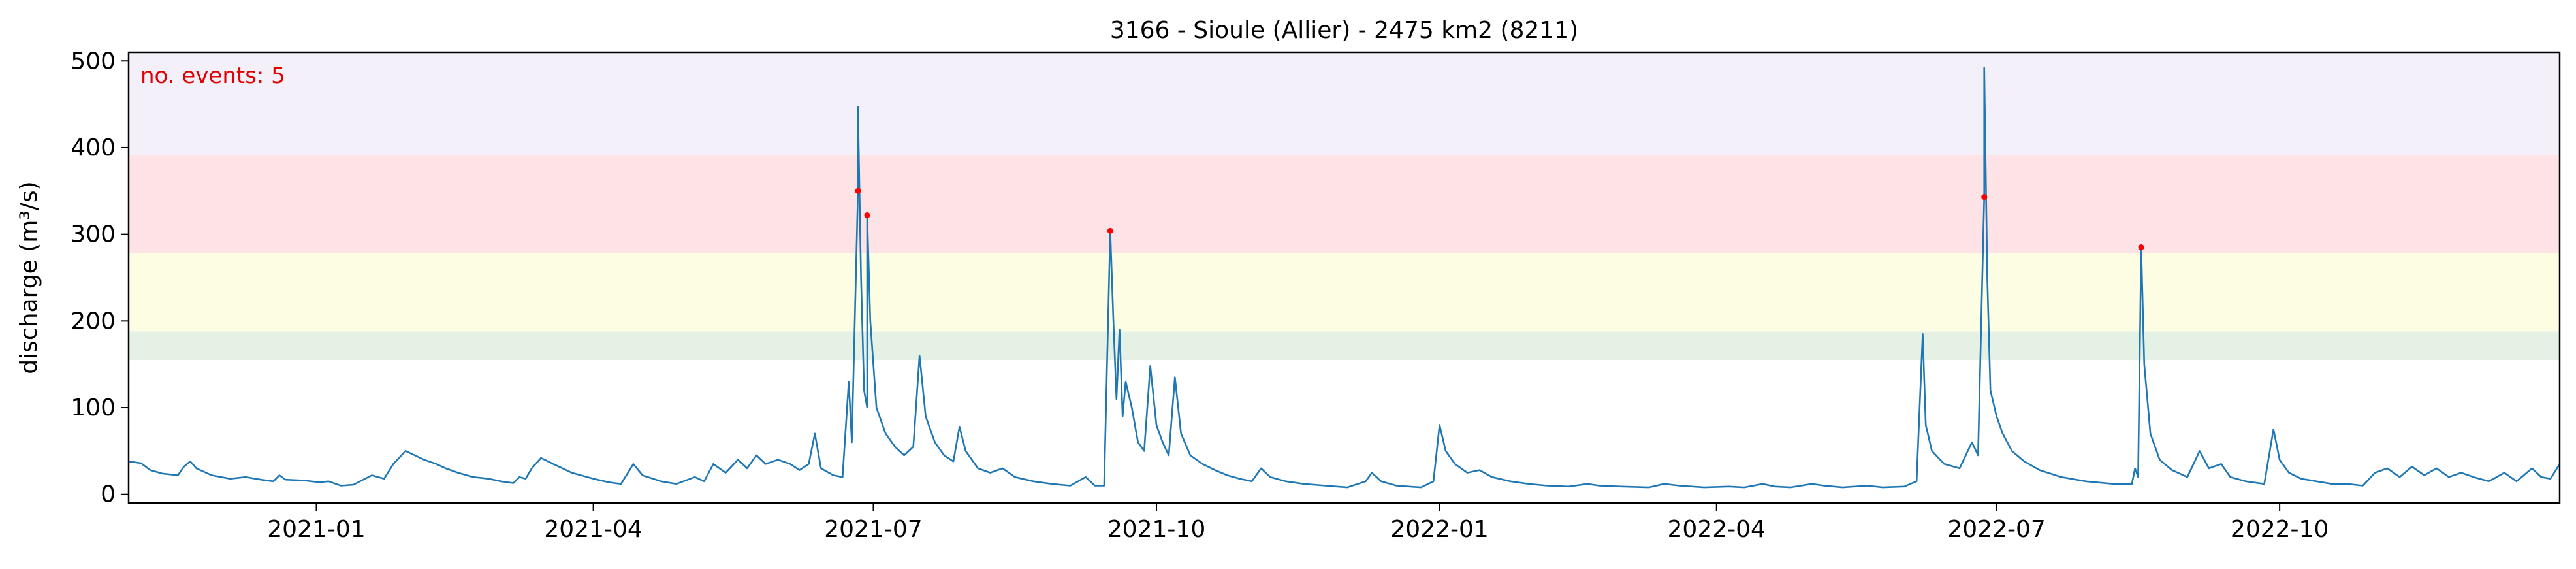 The width and height of the screenshot is (2576, 569). Describe the element at coordinates (100, 278) in the screenshot. I see `y-axis-ticks: 0 100 200 300 400 500` at that location.